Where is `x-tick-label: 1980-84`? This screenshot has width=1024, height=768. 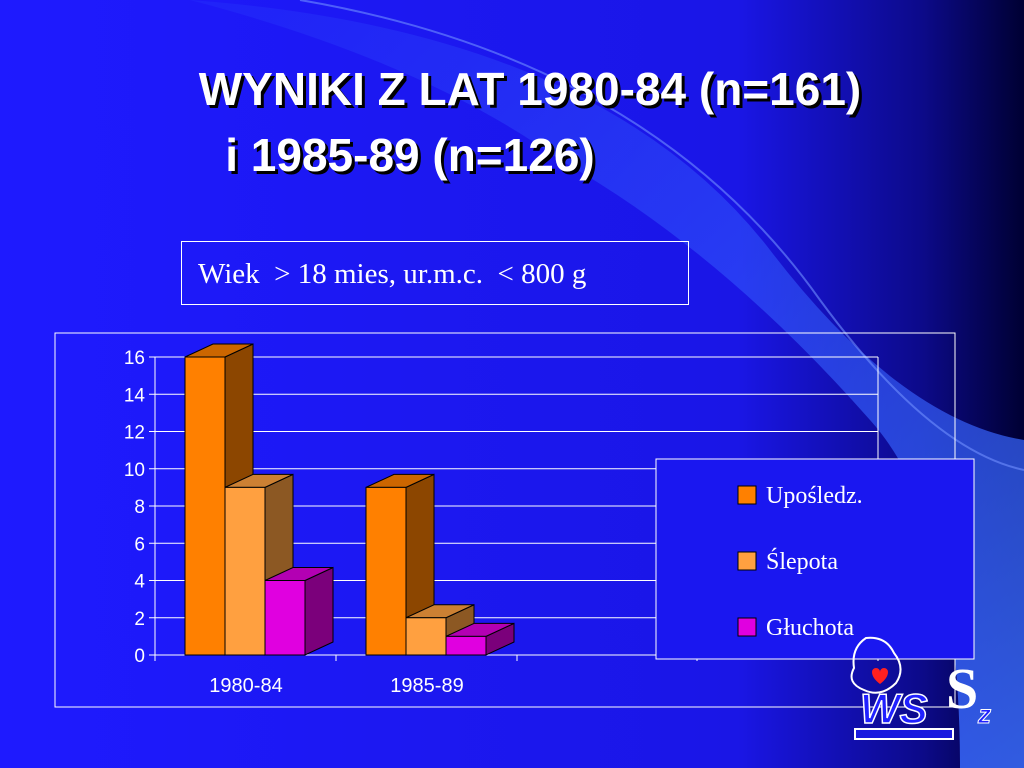
x-tick-label: 1980-84 is located at coordinates (245, 686).